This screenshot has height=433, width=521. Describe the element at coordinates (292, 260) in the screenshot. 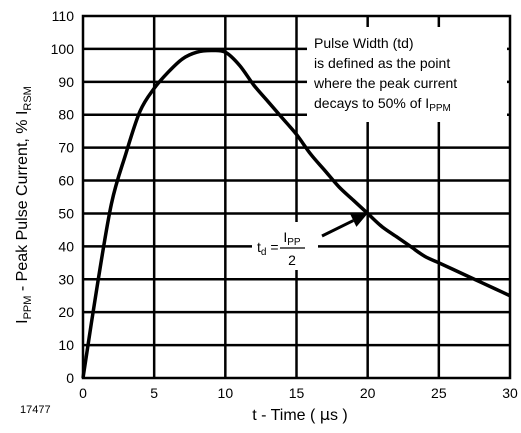

I see `td-denominator: 2` at that location.